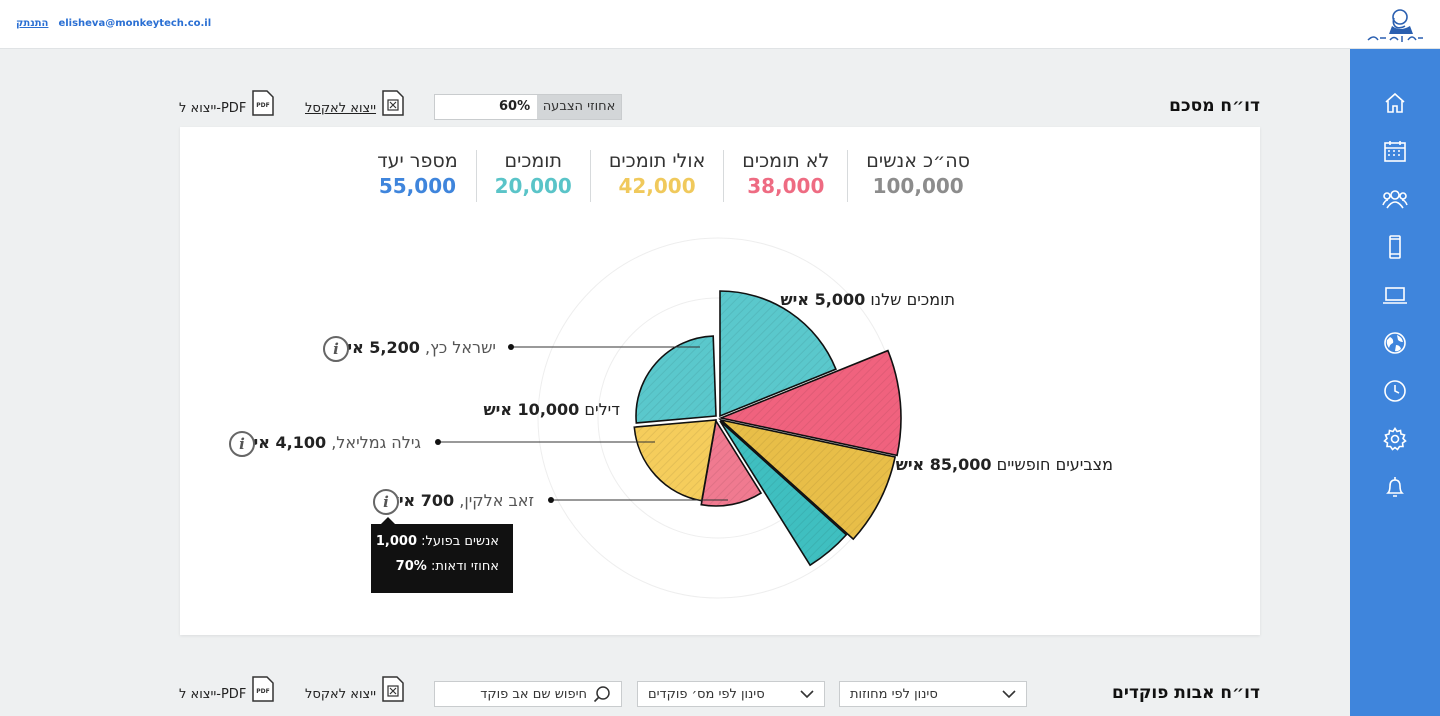 The height and width of the screenshot is (716, 1440). What do you see at coordinates (442, 555) in the screenshot?
I see `info-tooltip: אנשים בפועל: 1,000 אחוזי ודאות: 70%` at bounding box center [442, 555].